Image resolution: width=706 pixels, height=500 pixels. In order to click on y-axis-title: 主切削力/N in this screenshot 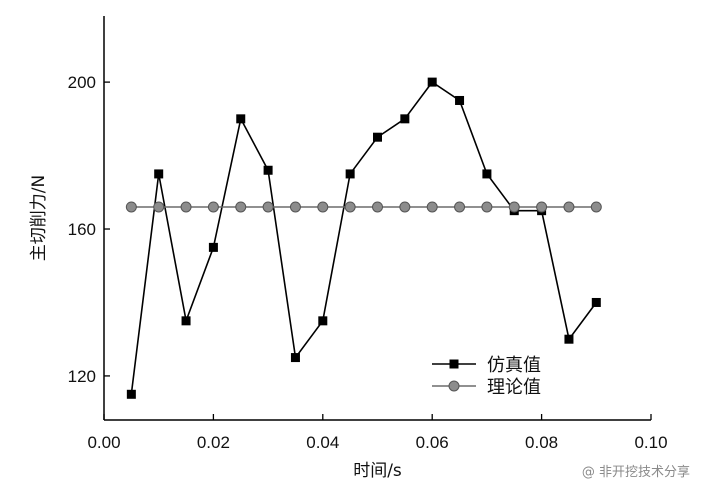, I will do `click(39, 218)`.